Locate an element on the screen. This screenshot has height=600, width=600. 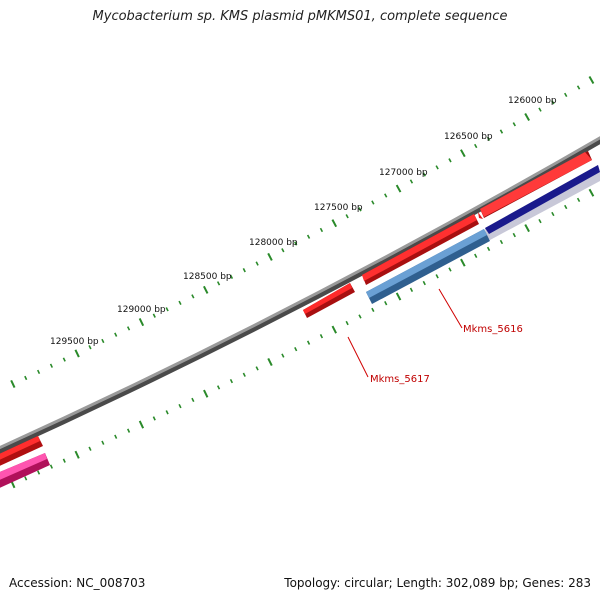
ruler-label-128500: 128500 bp is located at coordinates (207, 277).